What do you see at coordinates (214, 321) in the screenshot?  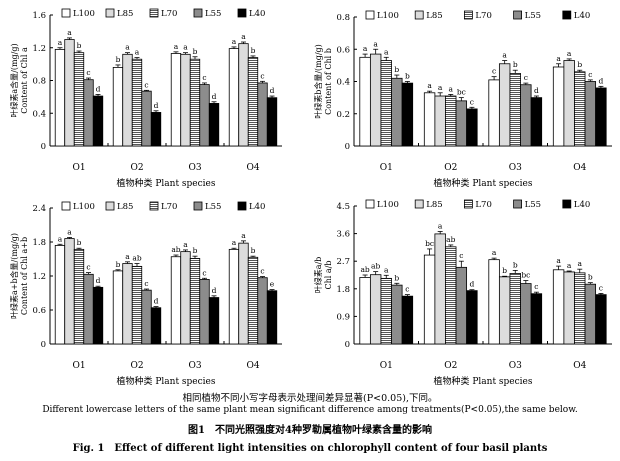 I see `bar-L40-O3` at bounding box center [214, 321].